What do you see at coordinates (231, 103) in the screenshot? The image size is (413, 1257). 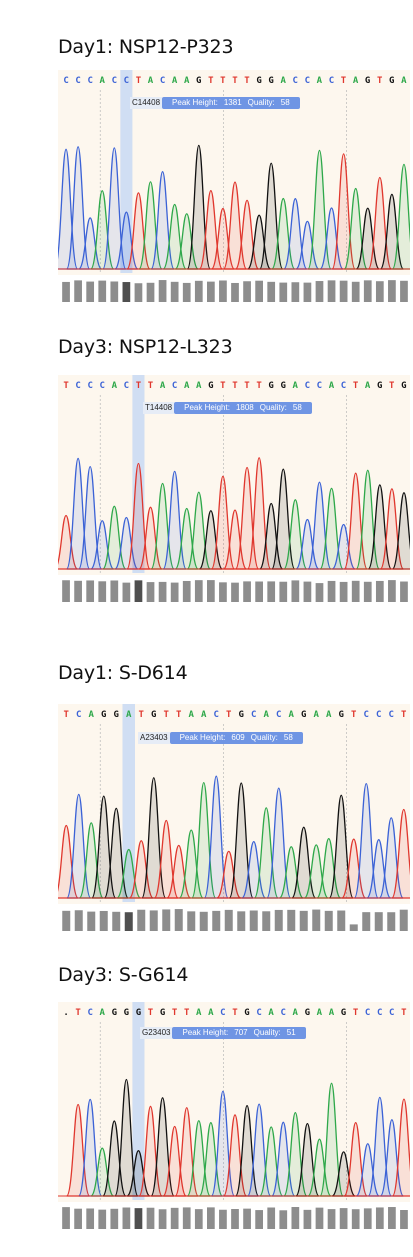 I see `peak-info-tag: Peak Height: 1381 Quality: 58` at bounding box center [231, 103].